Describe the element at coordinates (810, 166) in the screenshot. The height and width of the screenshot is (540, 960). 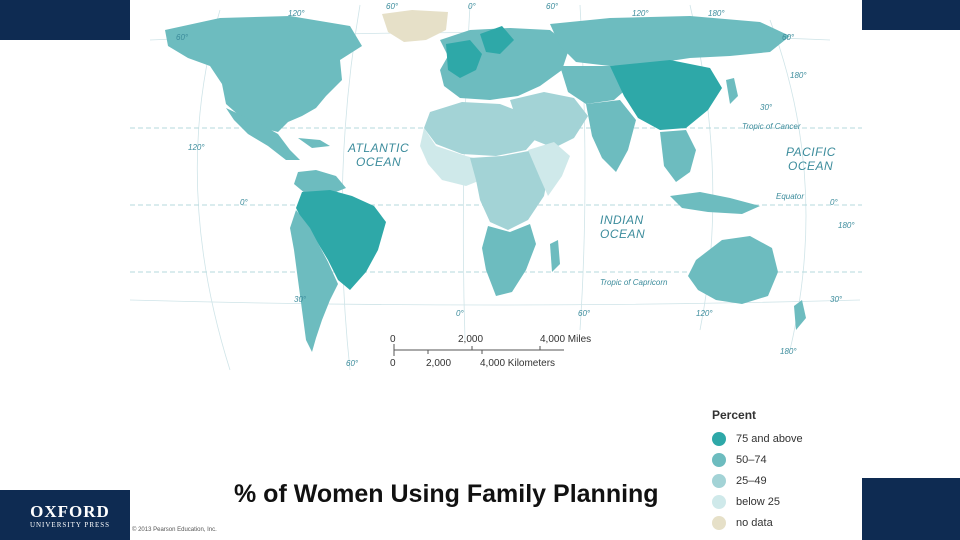
I see `pacific-label-2: OCEAN` at that location.